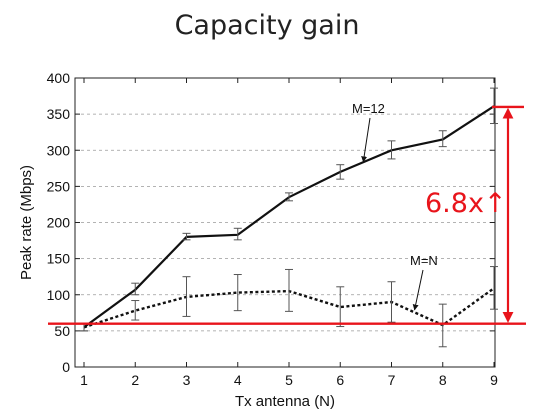  I want to click on x-tick-label: 8, so click(443, 380).